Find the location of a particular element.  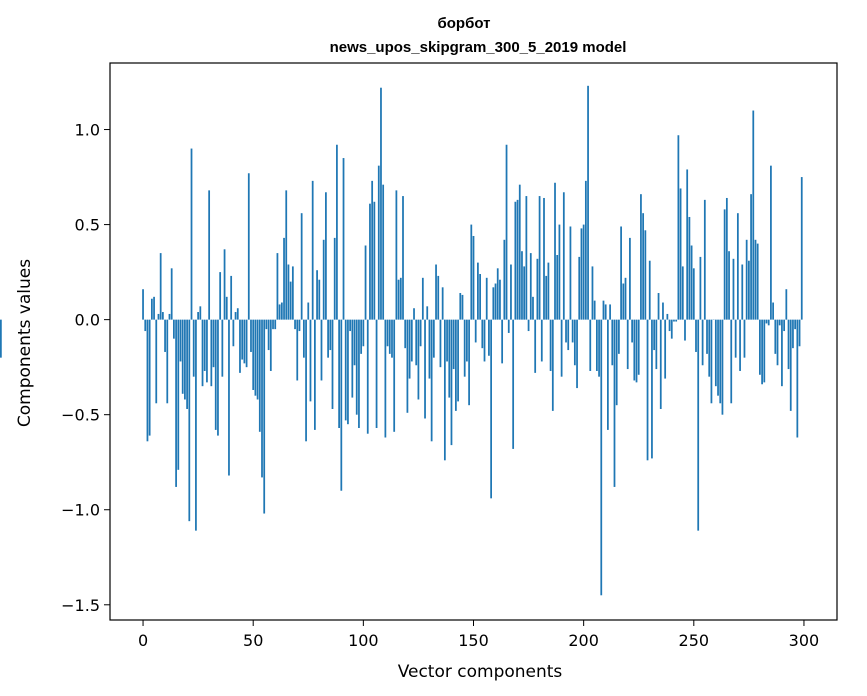

x-axis-label: Vector components is located at coordinates (480, 672).